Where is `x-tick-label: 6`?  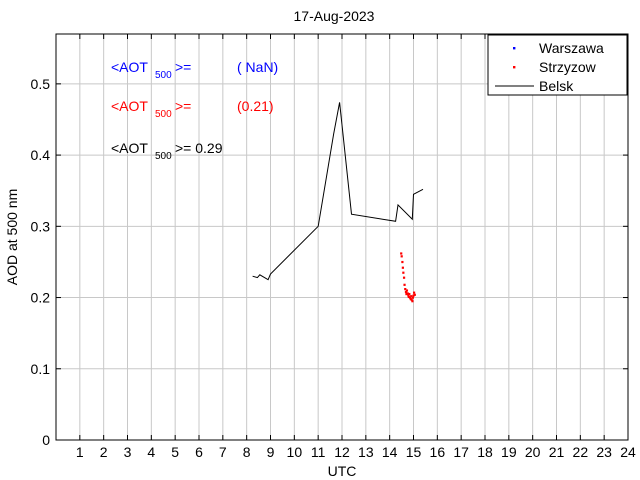
x-tick-label: 6 is located at coordinates (199, 452).